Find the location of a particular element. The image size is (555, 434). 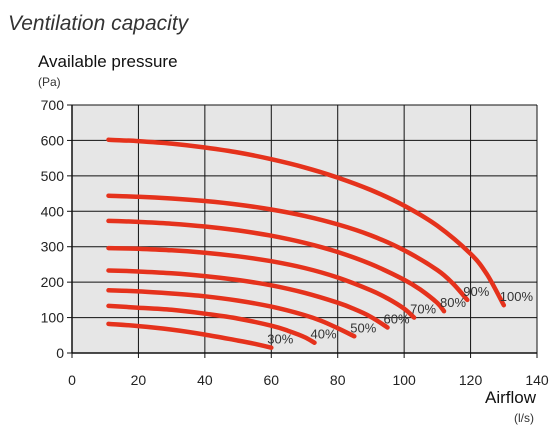

y-axis-label: Available pressure is located at coordinates (108, 61).